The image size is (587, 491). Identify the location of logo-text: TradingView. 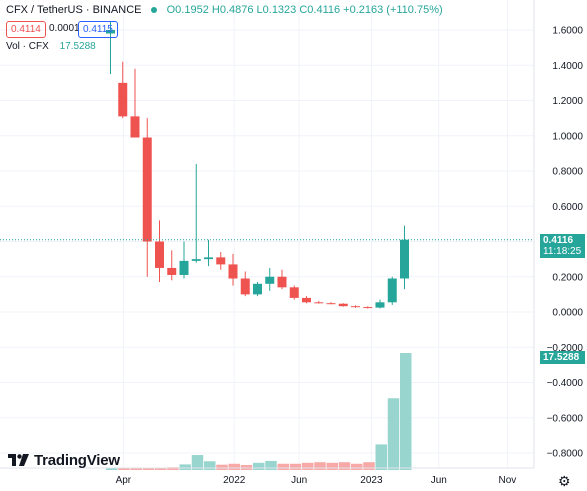
(77, 460).